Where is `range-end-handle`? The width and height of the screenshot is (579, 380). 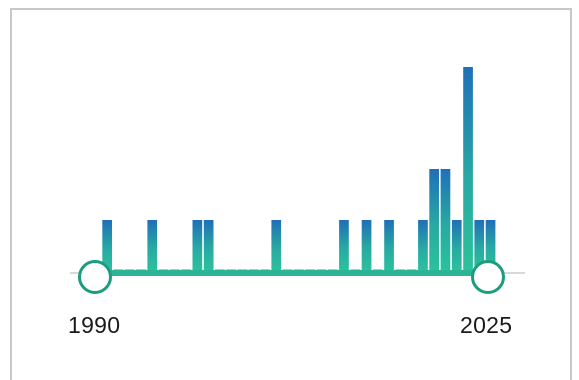 range-end-handle is located at coordinates (488, 277).